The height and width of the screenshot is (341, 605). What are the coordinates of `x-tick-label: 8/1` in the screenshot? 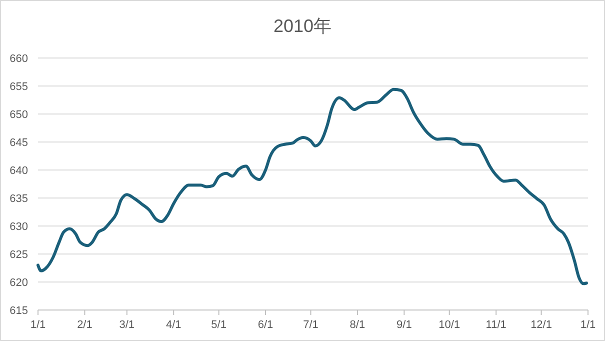 It's located at (358, 325).